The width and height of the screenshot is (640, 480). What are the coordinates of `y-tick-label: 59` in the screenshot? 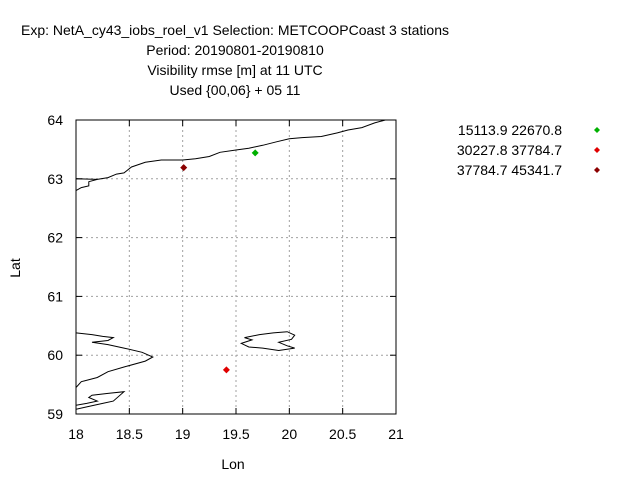 It's located at (55, 414).